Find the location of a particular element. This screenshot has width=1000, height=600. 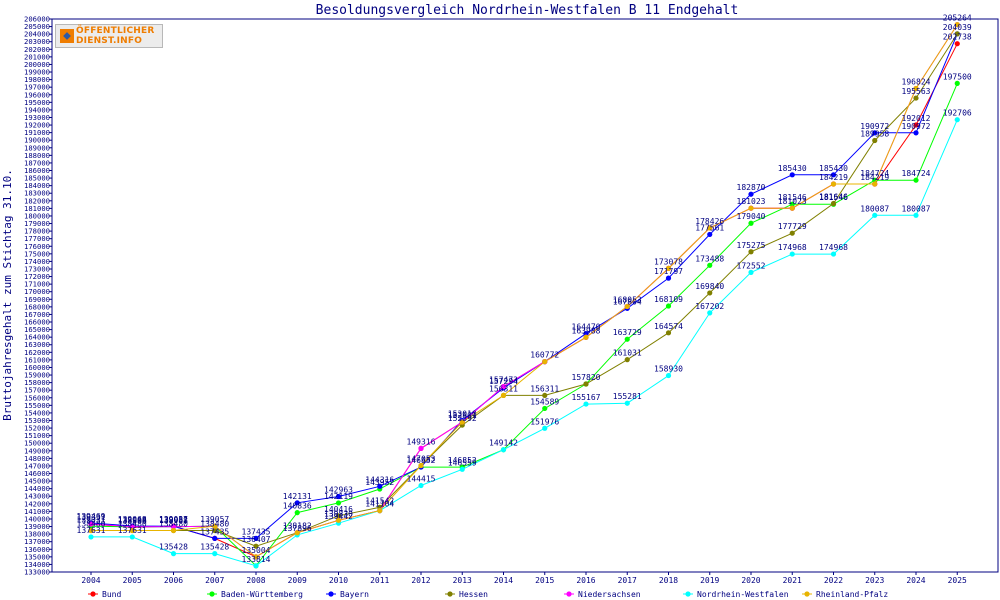

x-tick-label: 2012 is located at coordinates (420, 580).